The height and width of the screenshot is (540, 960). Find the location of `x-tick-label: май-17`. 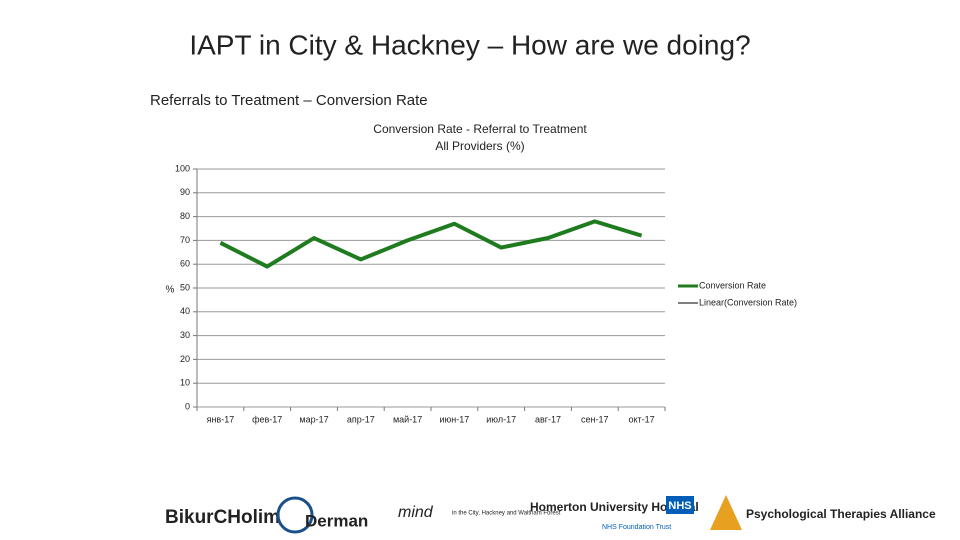

x-tick-label: май-17 is located at coordinates (407, 419).